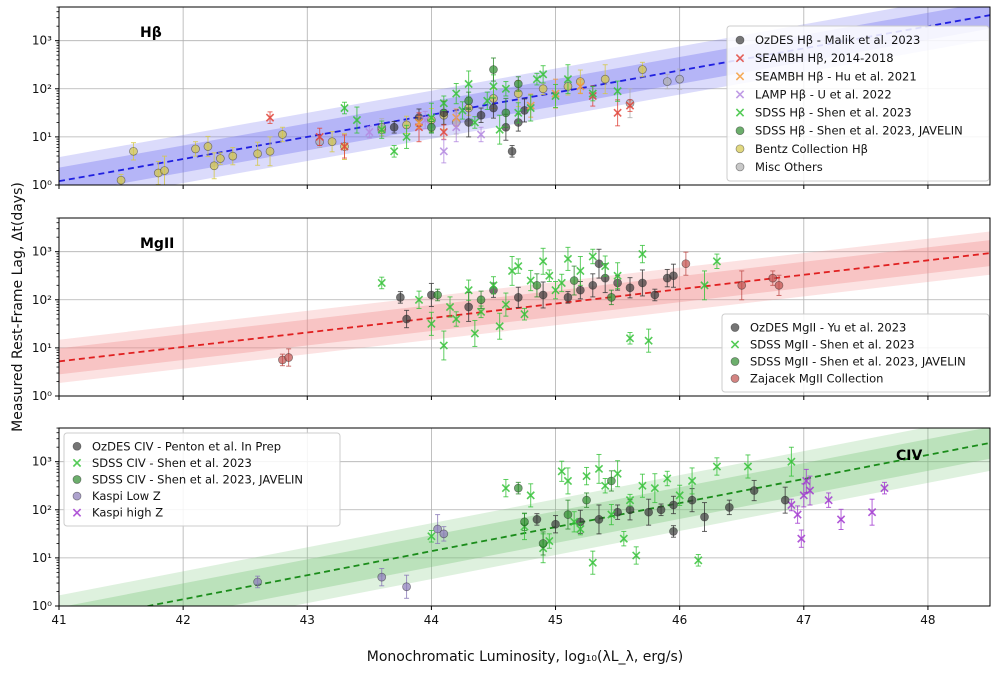  Describe the element at coordinates (42, 41) in the screenshot. I see `y-tick-label: 10³` at that location.